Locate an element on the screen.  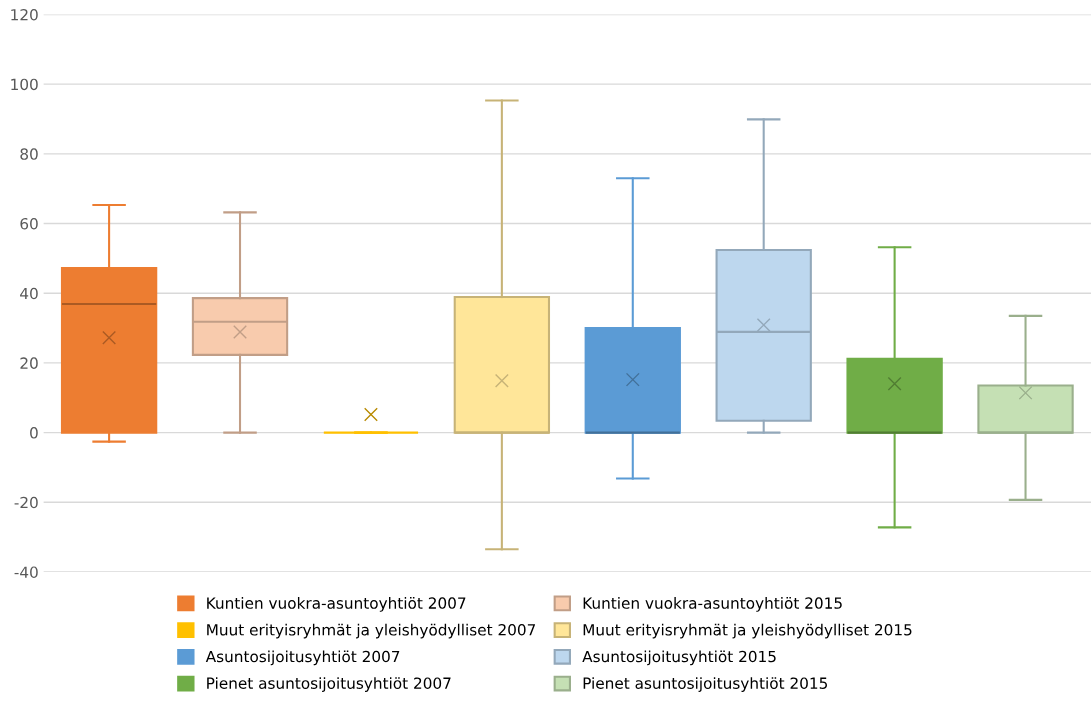
y-tick-label: 120 is located at coordinates (24, 14).